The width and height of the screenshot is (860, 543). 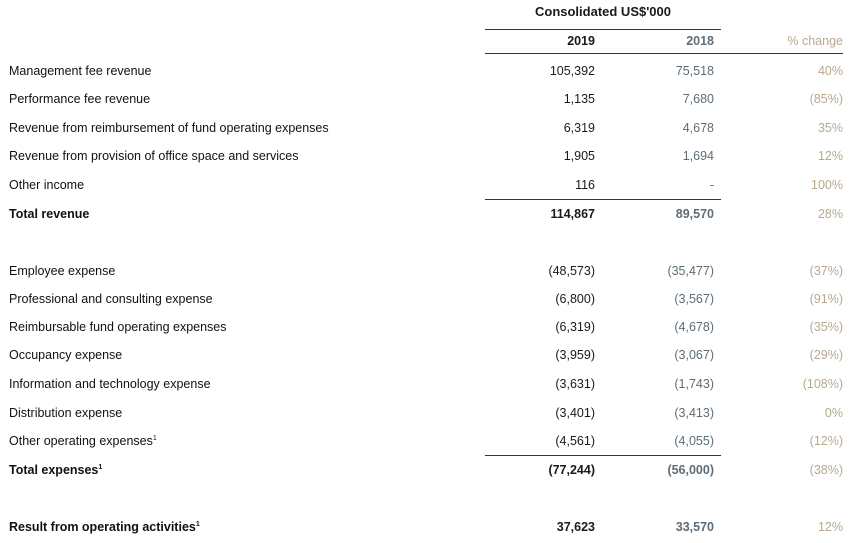 What do you see at coordinates (581, 41) in the screenshot?
I see `column-header-2019: 2019` at bounding box center [581, 41].